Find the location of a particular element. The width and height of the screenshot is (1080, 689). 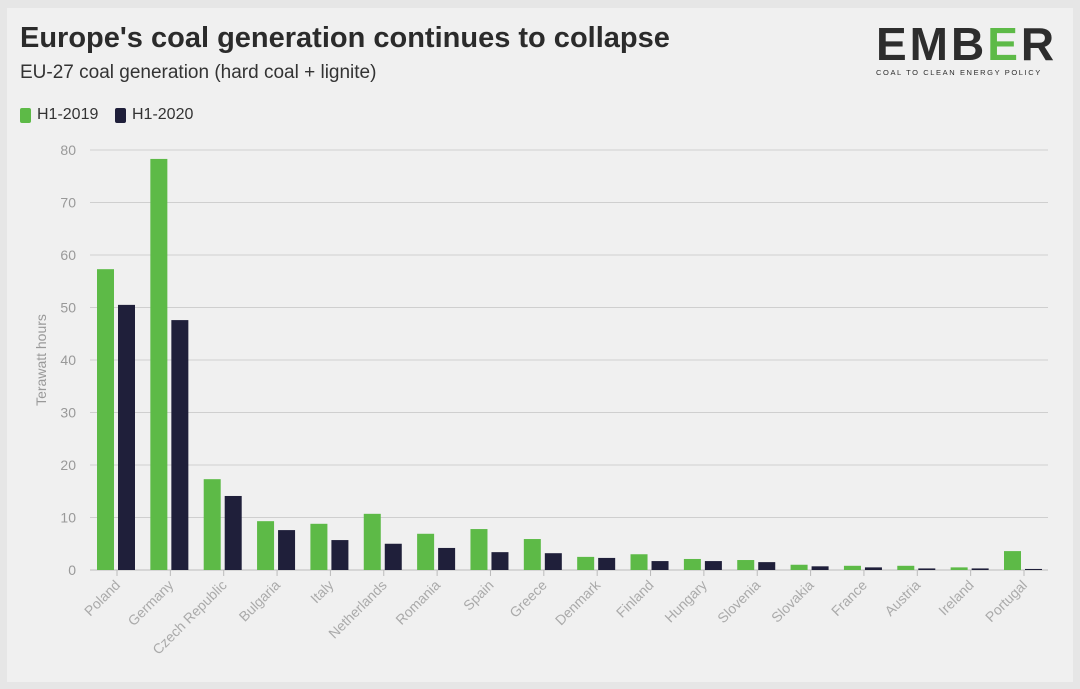

bar-h1-2019-hungary is located at coordinates (692, 564).